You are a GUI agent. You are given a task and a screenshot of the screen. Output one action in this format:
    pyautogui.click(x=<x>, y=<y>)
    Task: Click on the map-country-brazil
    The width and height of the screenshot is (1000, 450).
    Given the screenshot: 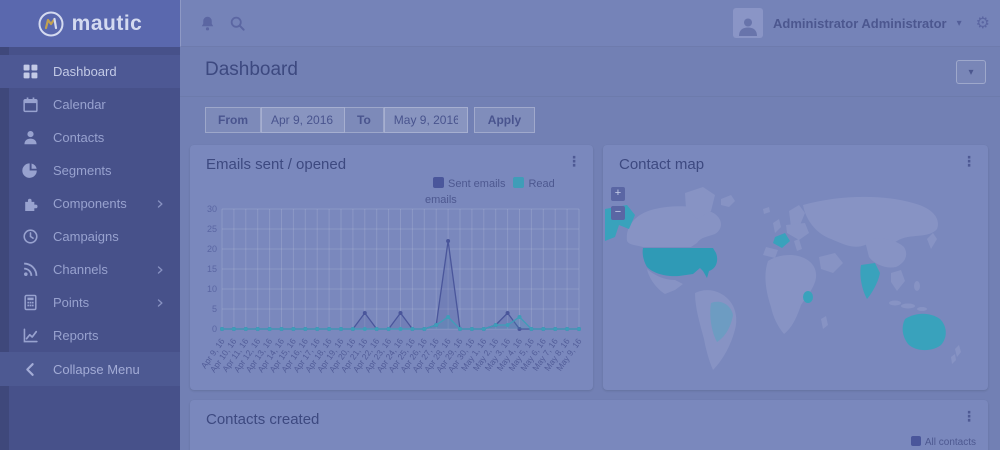 What is the action you would take?
    pyautogui.click(x=721, y=321)
    